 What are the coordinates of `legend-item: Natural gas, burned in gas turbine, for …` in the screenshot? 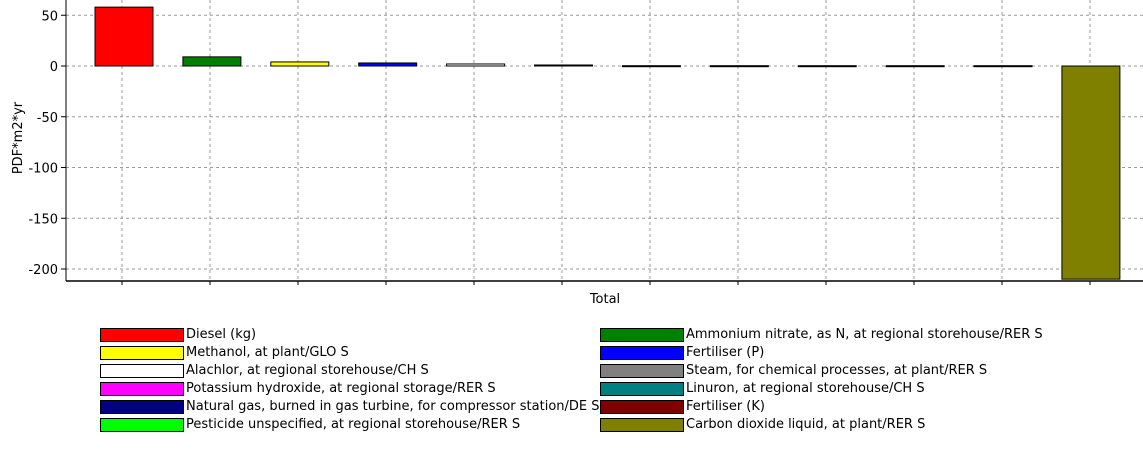 It's located at (350, 406).